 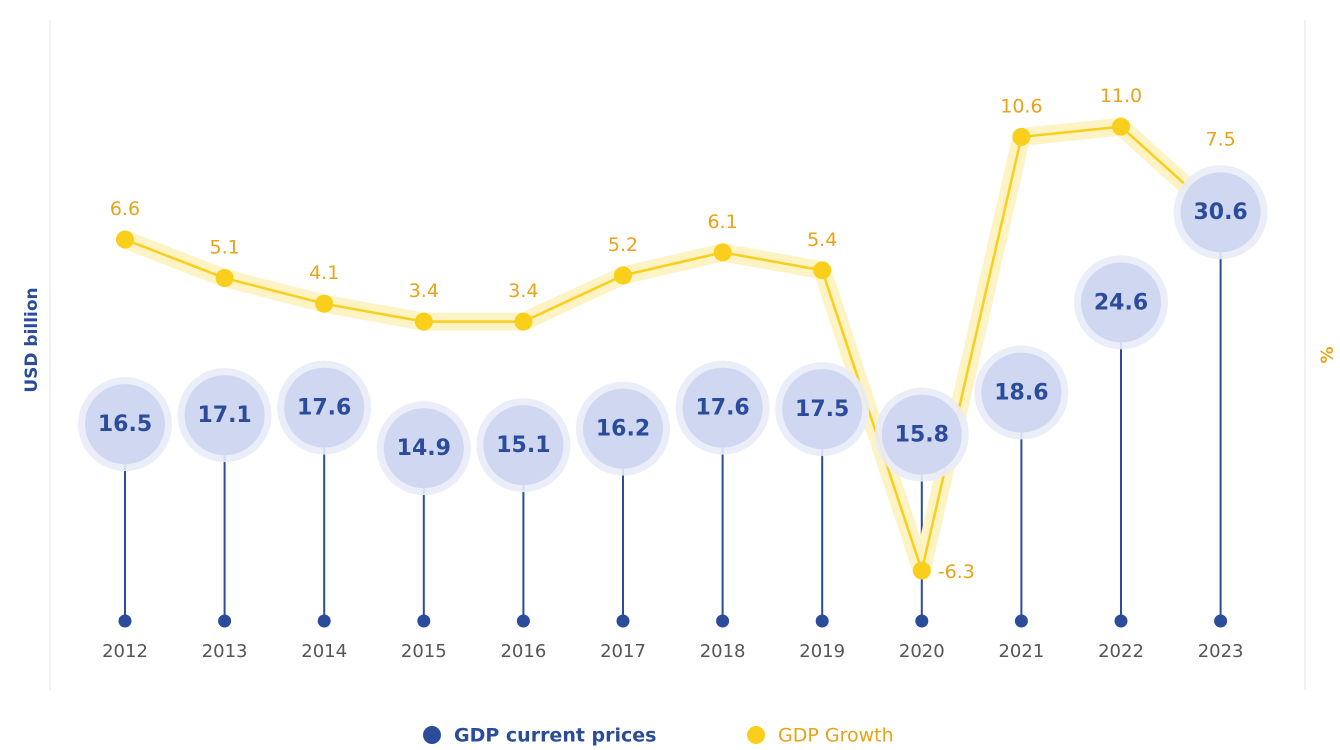 I want to click on growth-label: 5.2, so click(x=623, y=245).